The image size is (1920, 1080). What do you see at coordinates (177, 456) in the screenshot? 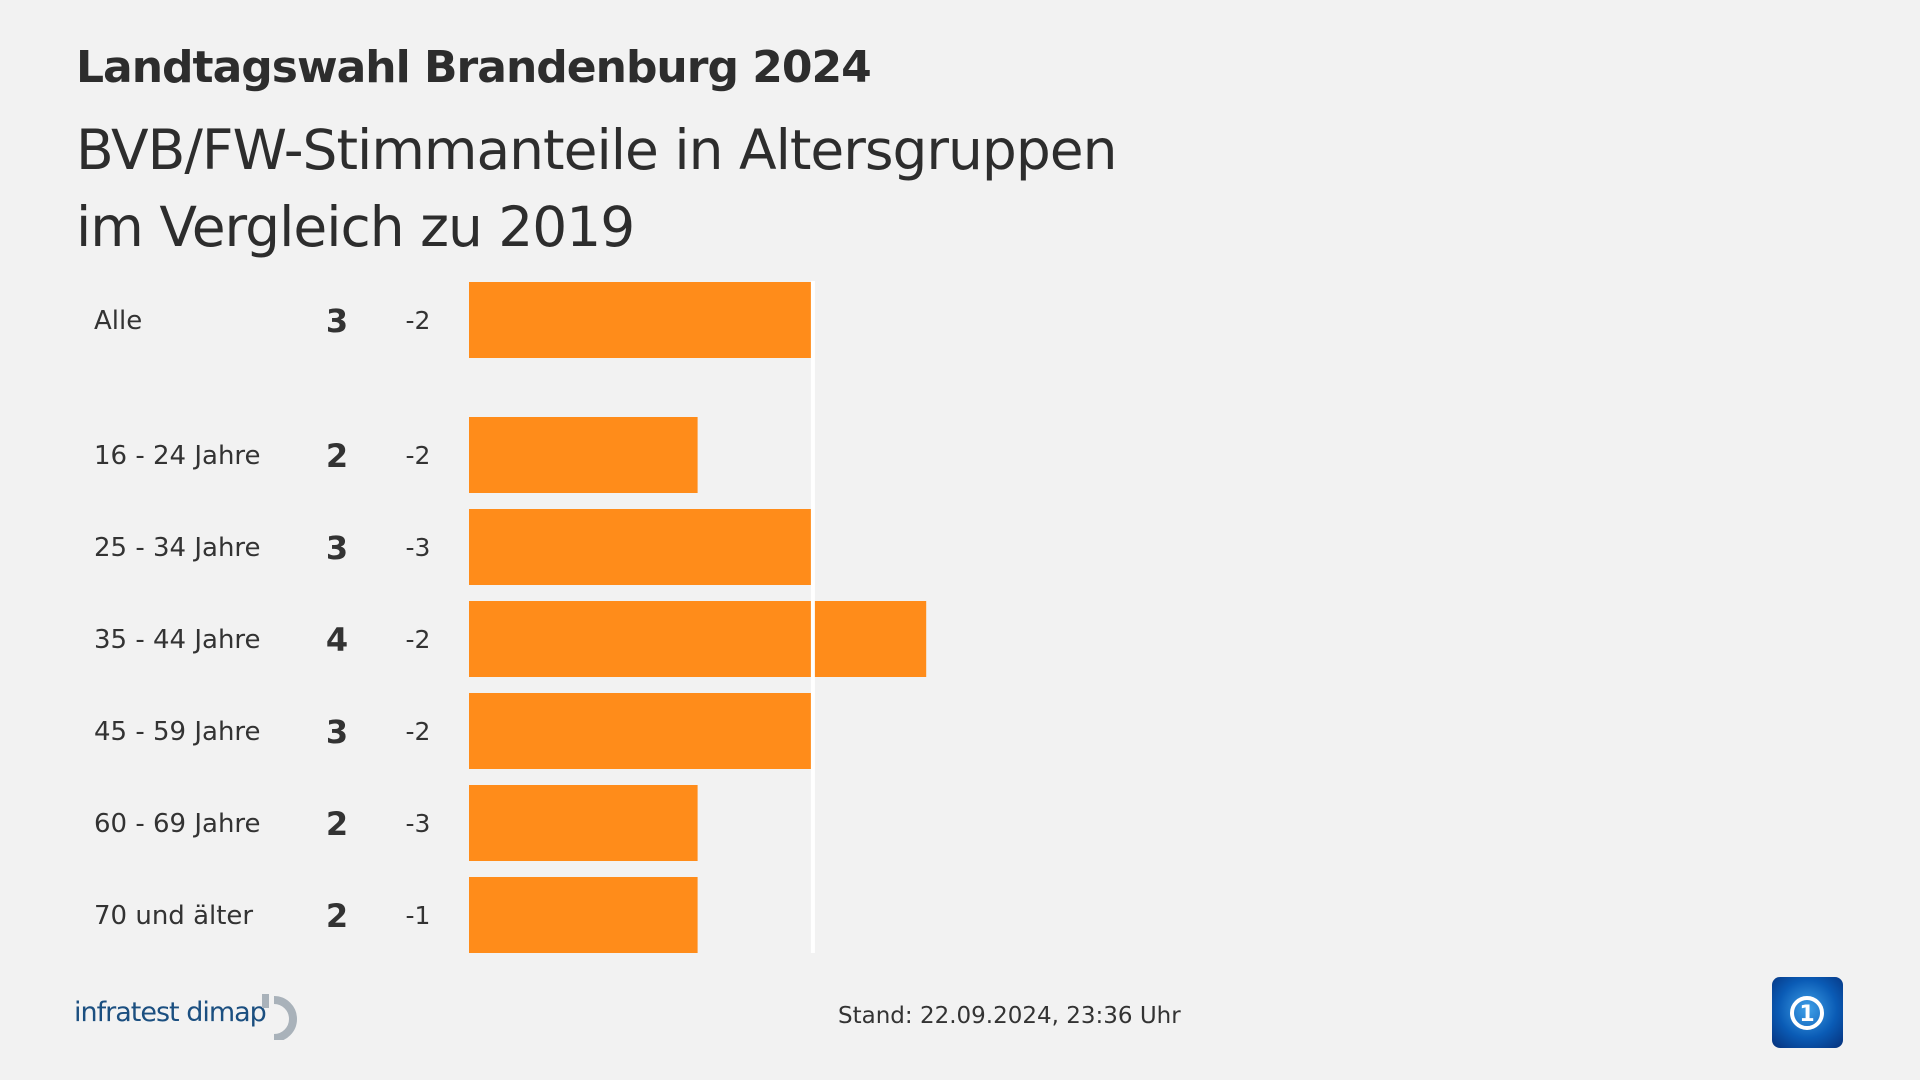
I see `category-label: 16 - 24 Jahre` at bounding box center [177, 456].